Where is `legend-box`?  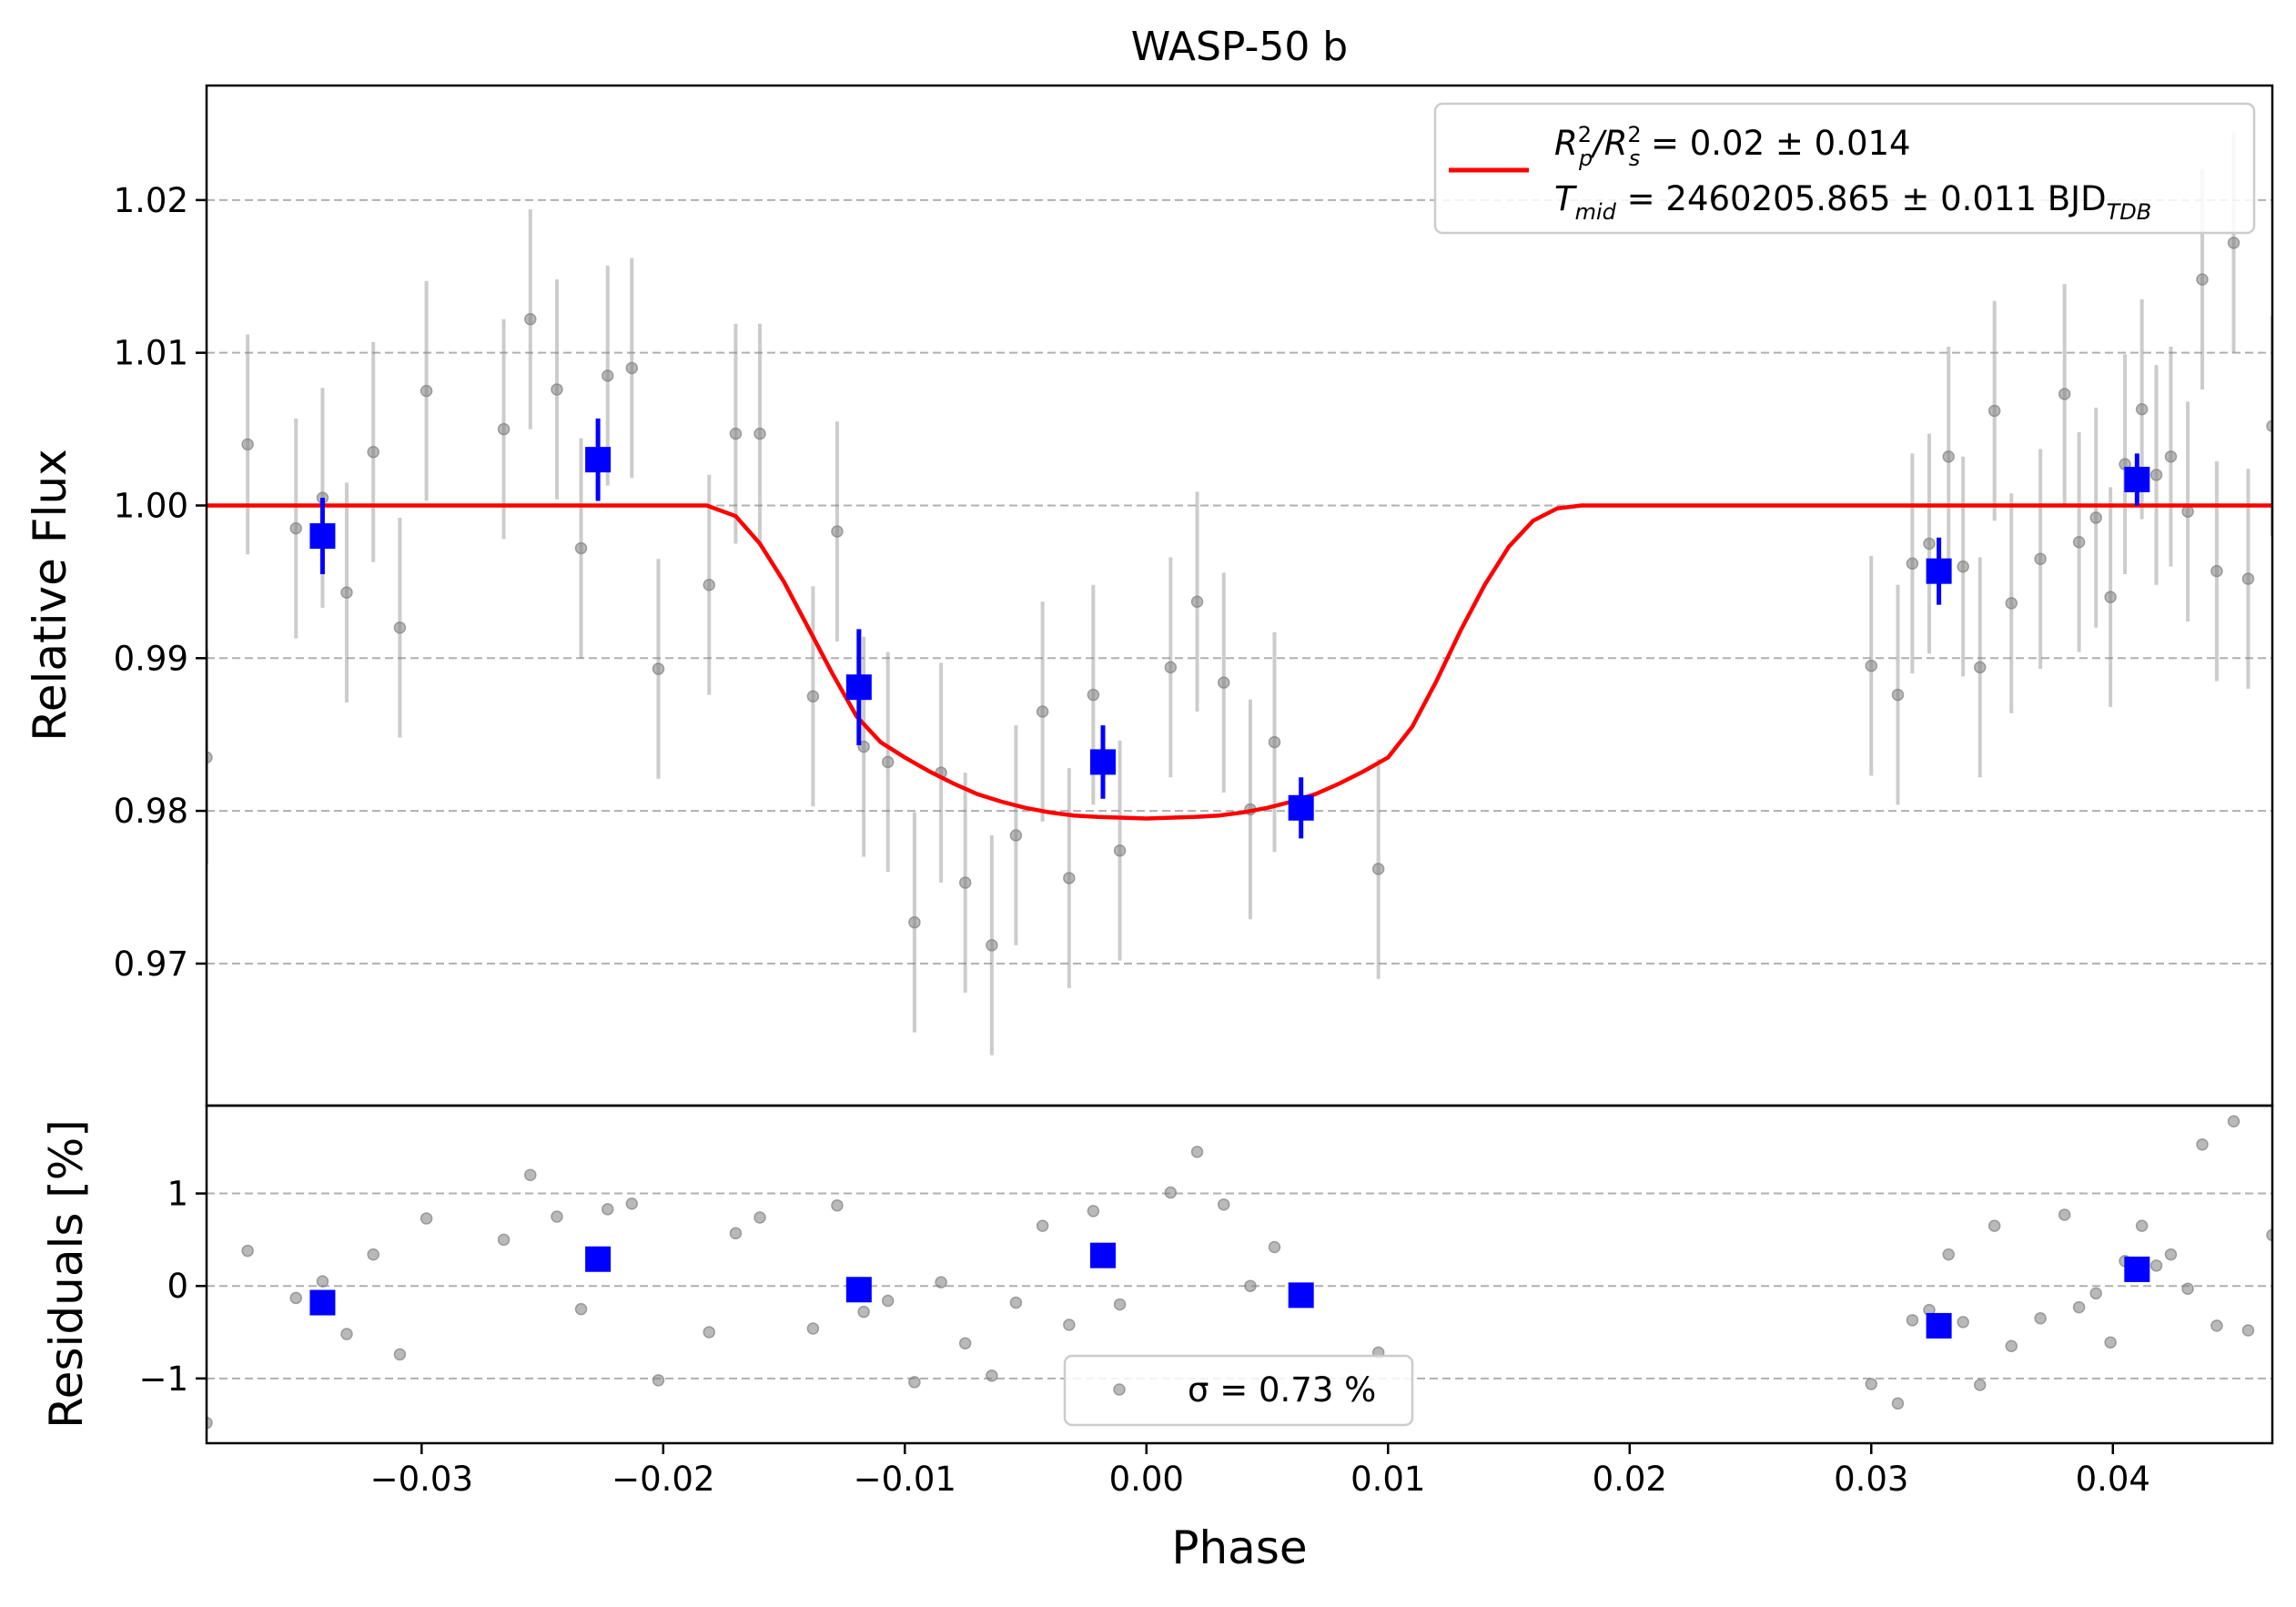
legend-box is located at coordinates (1845, 169).